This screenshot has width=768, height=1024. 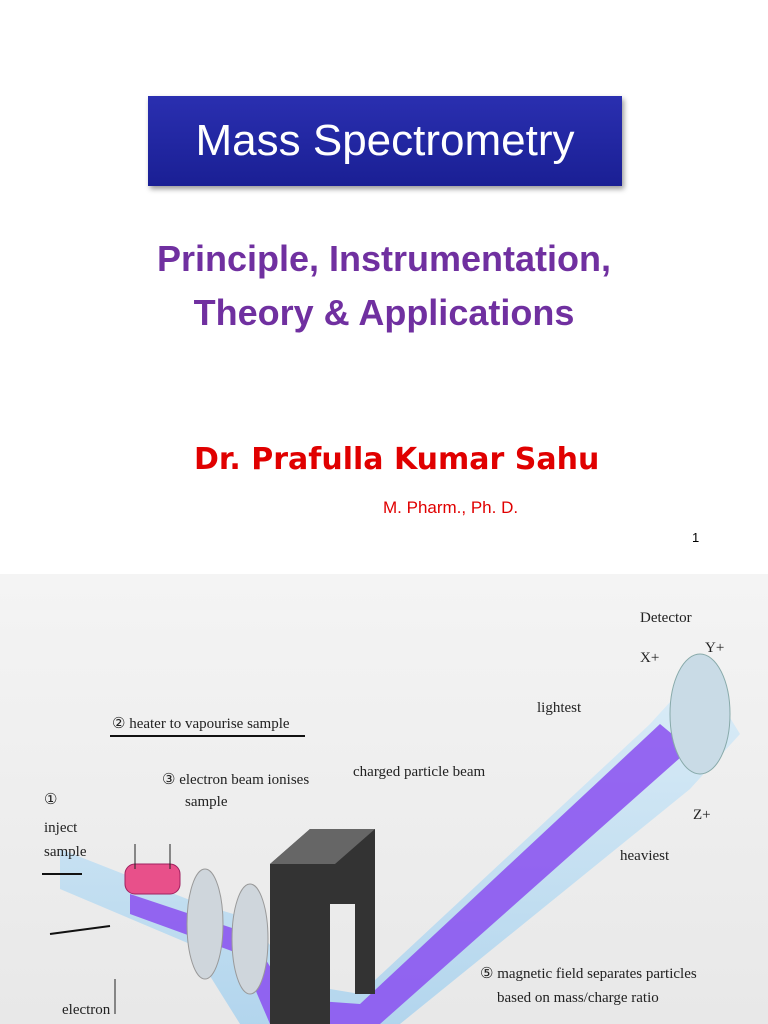 What do you see at coordinates (451, 507) in the screenshot?
I see `degree: M. Pharm., Ph. D.` at bounding box center [451, 507].